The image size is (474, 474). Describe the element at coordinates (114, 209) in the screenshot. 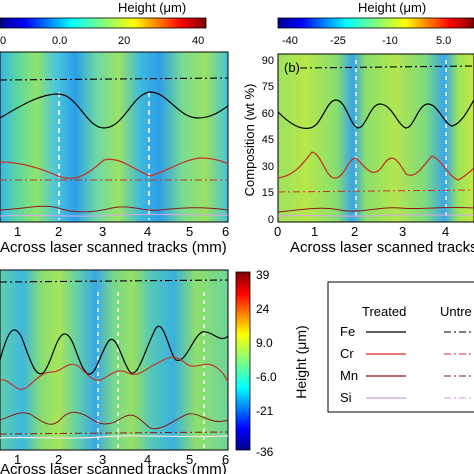

I see `mn-treated-line-a` at that location.